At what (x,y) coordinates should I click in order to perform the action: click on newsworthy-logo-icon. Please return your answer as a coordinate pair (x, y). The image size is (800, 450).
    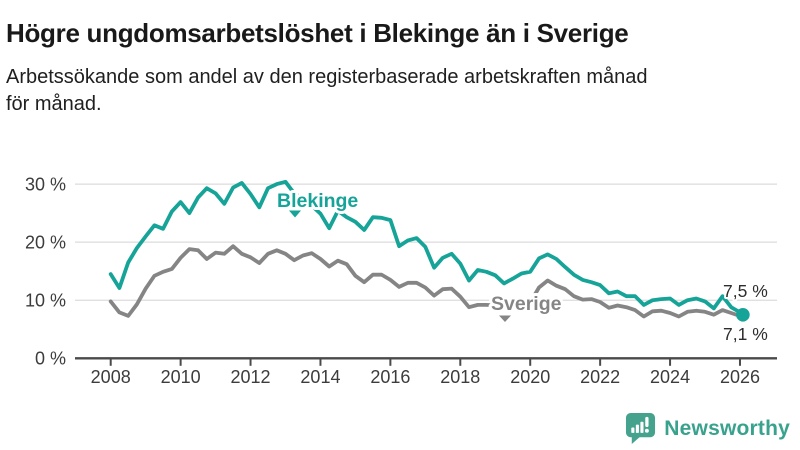
    Looking at the image, I should click on (641, 428).